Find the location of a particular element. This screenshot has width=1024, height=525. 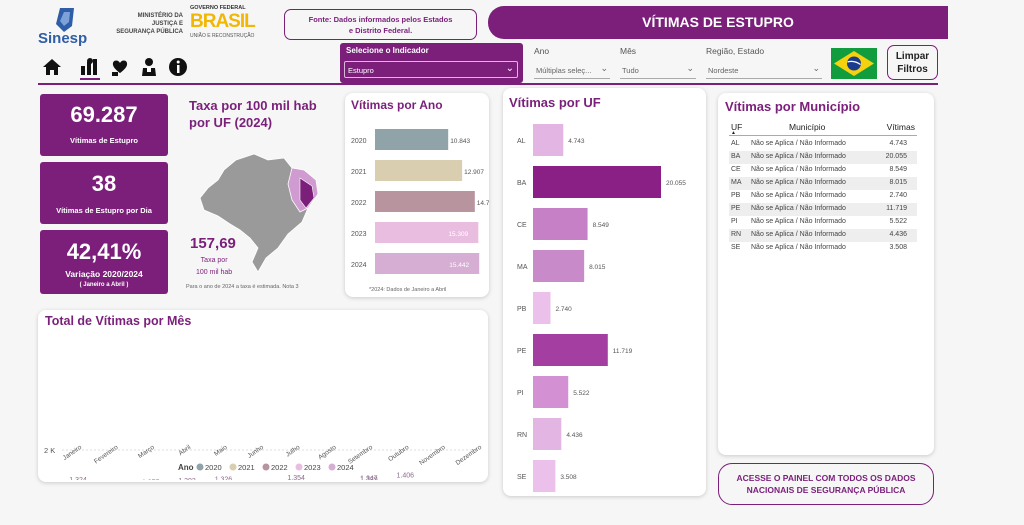

legend-label: 2022 is located at coordinates (279, 467).